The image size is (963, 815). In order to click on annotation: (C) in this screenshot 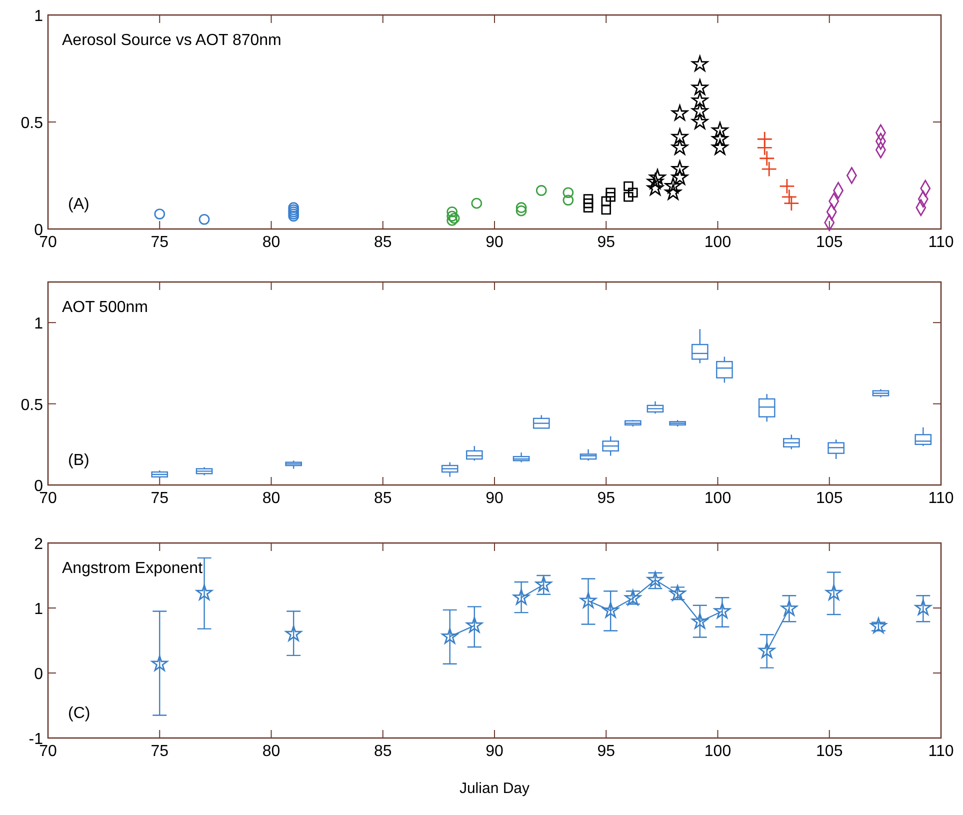, I will do `click(79, 713)`.